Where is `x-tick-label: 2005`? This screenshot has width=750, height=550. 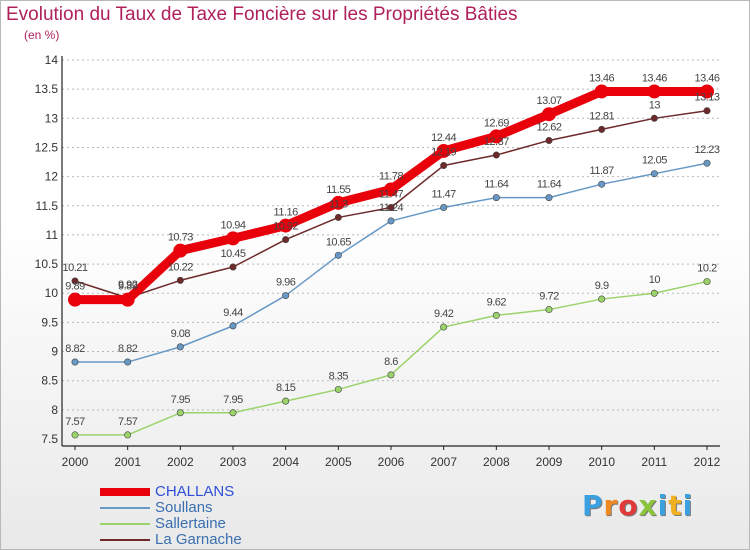 x-tick-label: 2005 is located at coordinates (338, 462).